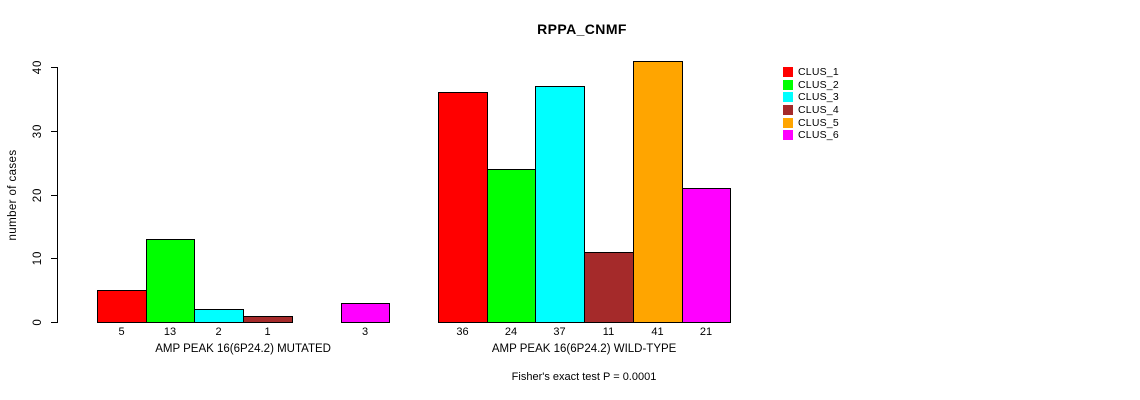  I want to click on group-label-1: AMP PEAK 16(6P24.2) MUTATED, so click(243, 349).